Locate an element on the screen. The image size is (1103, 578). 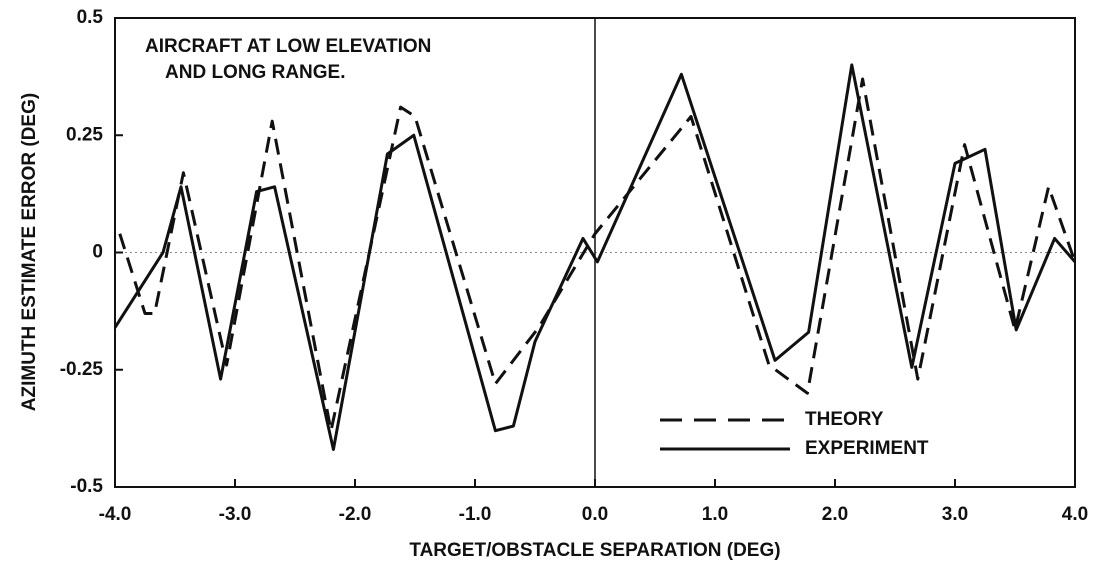
x-tick-label: 4.0 is located at coordinates (1075, 514).